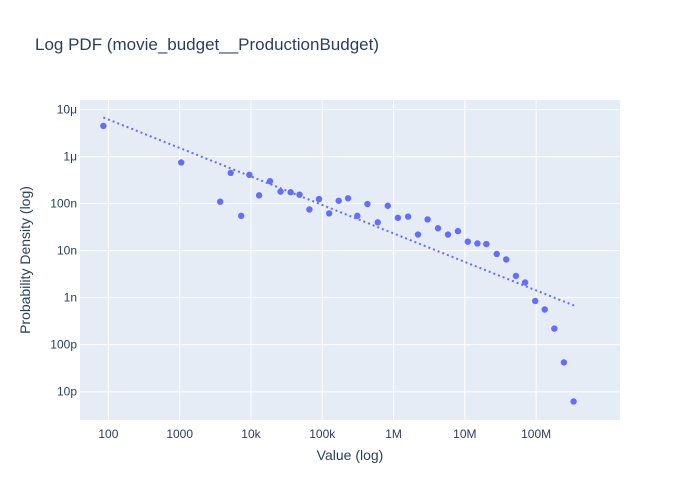  What do you see at coordinates (179, 434) in the screenshot?
I see `x-tick-label: 1000` at bounding box center [179, 434].